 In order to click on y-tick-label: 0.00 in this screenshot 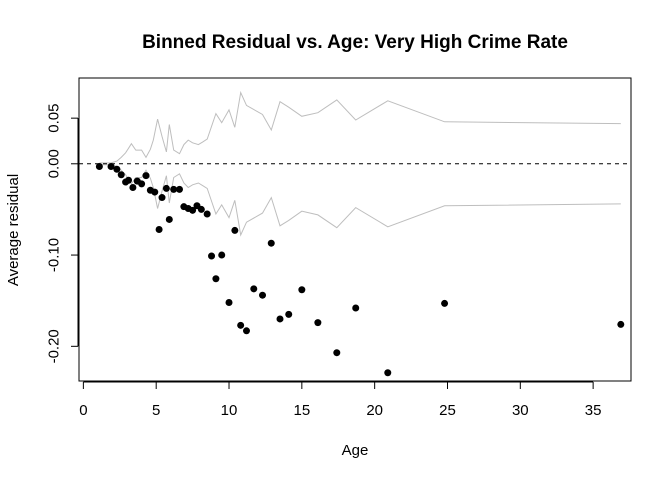, I will do `click(53, 163)`.